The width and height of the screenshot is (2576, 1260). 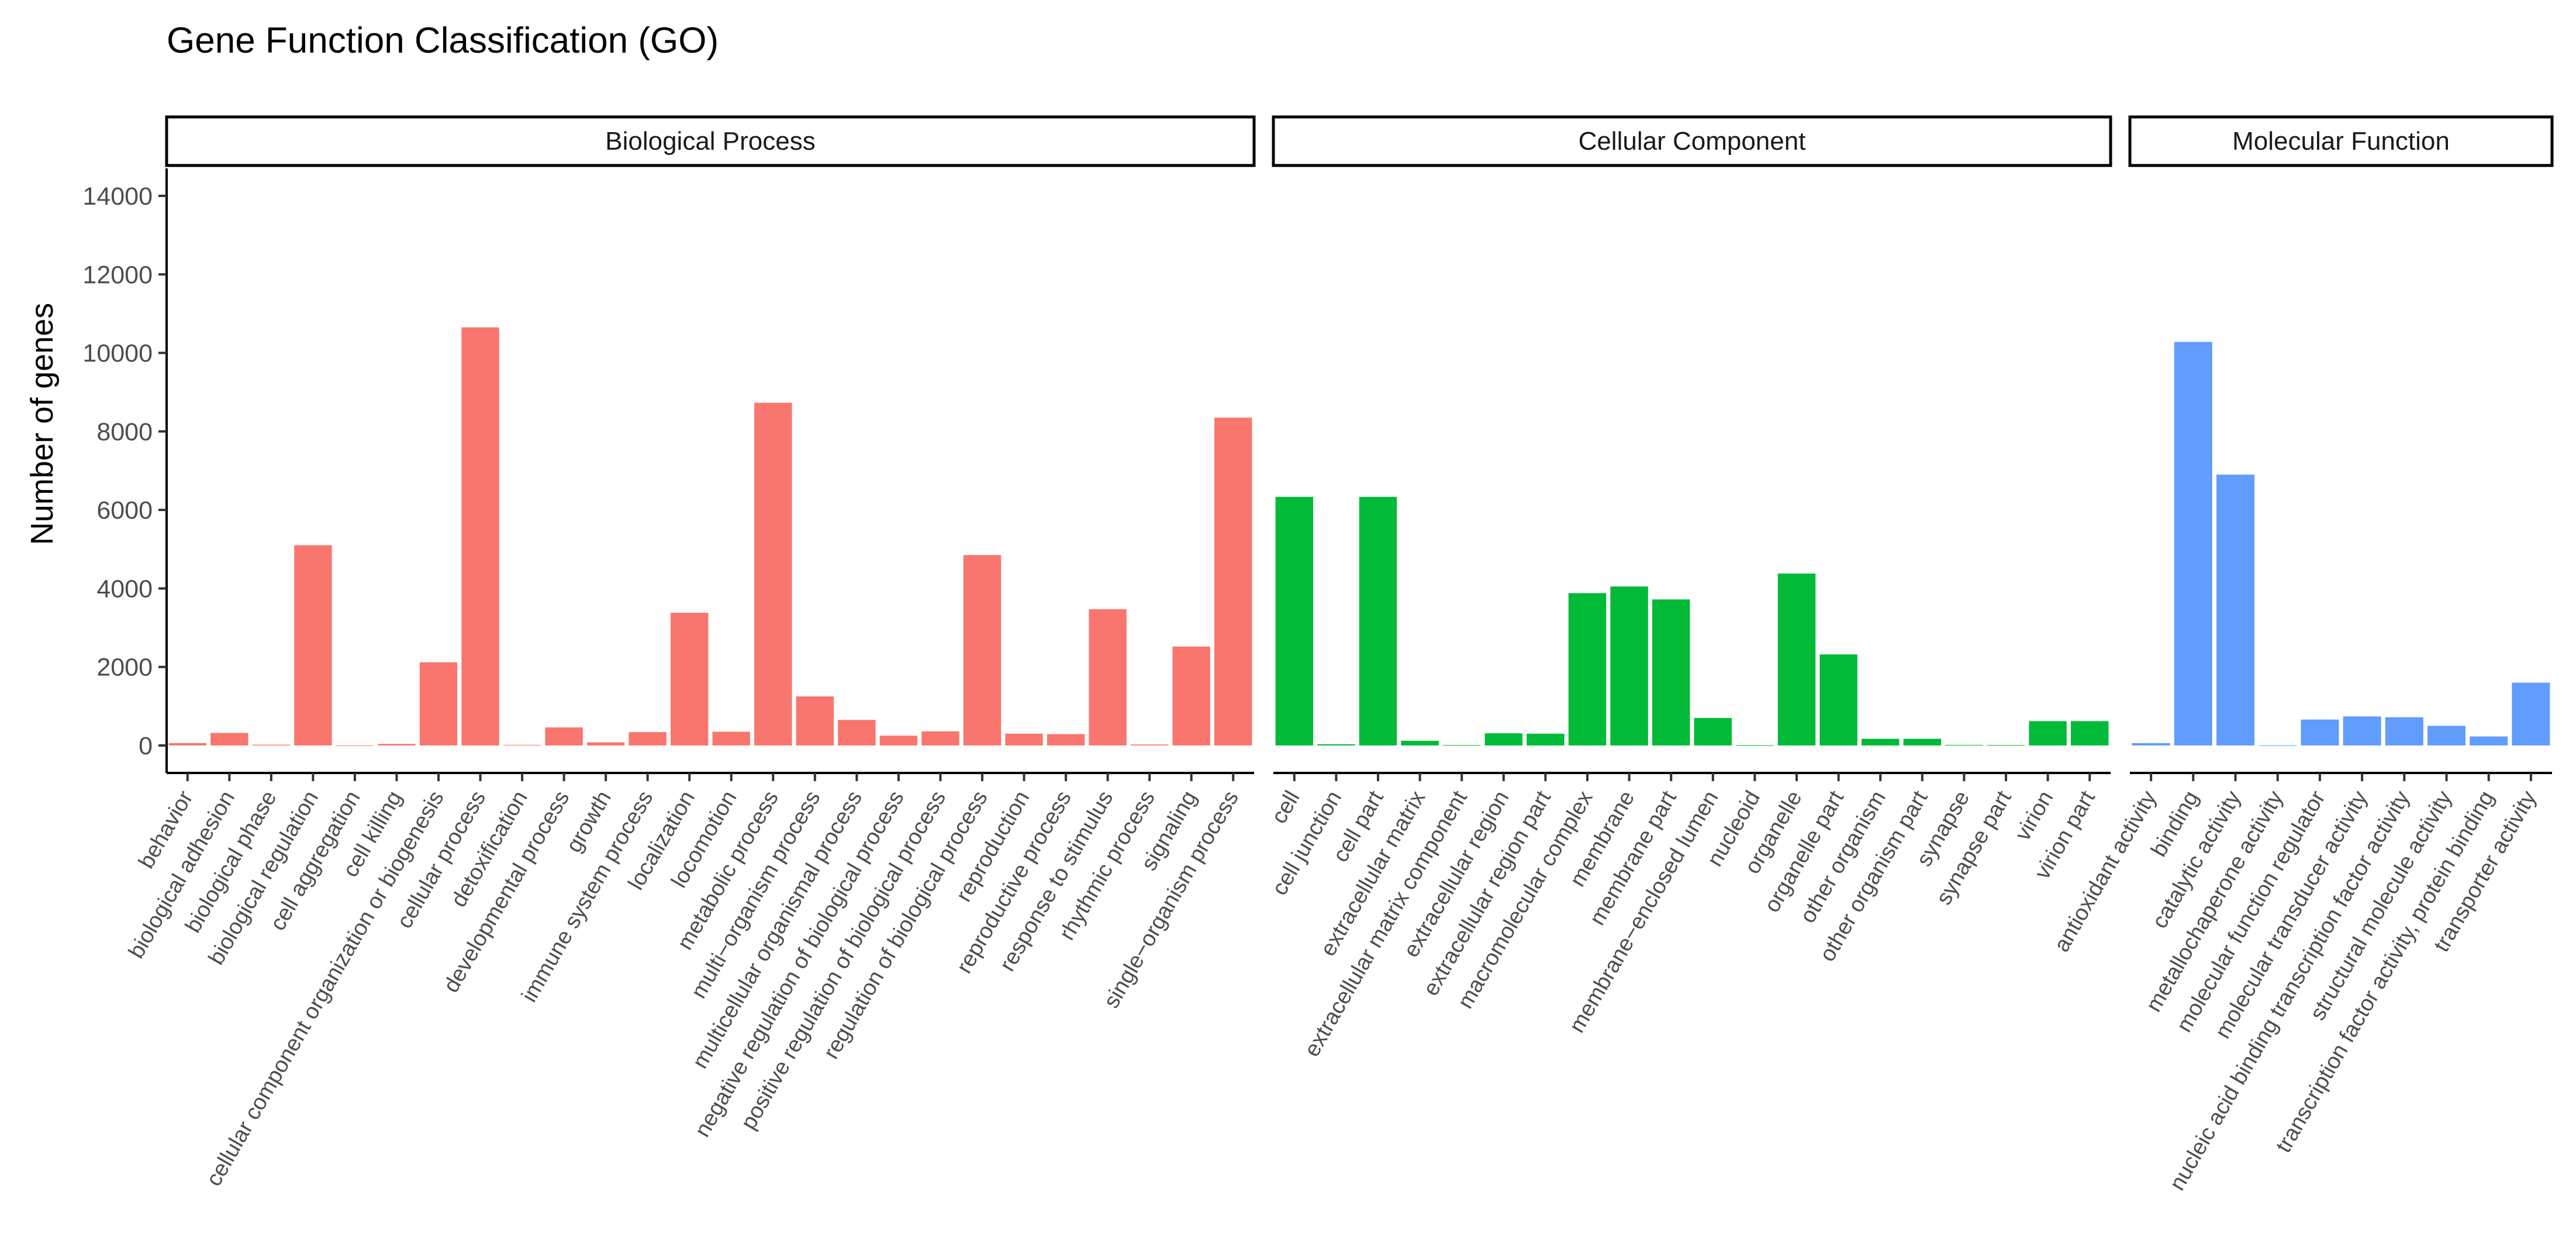 What do you see at coordinates (1796, 659) in the screenshot?
I see `bar-organelle` at bounding box center [1796, 659].